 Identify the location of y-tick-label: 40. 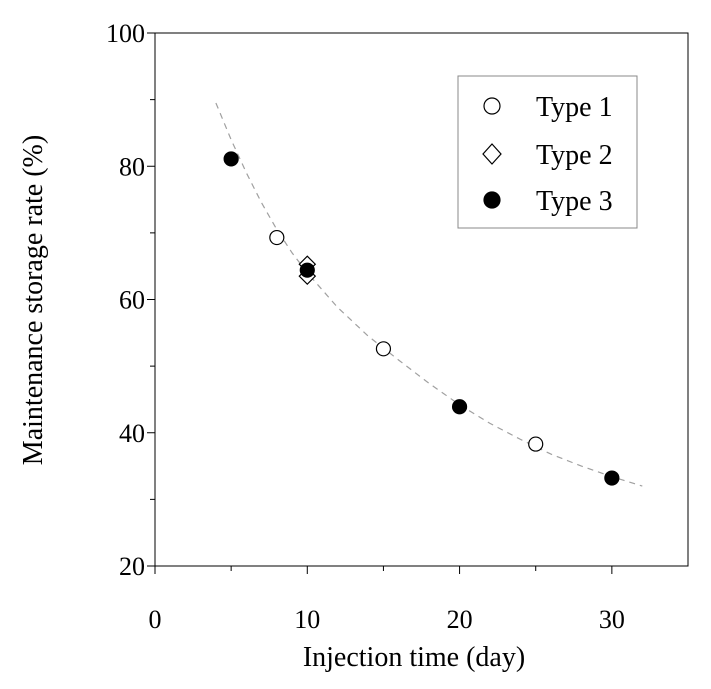
(132, 433).